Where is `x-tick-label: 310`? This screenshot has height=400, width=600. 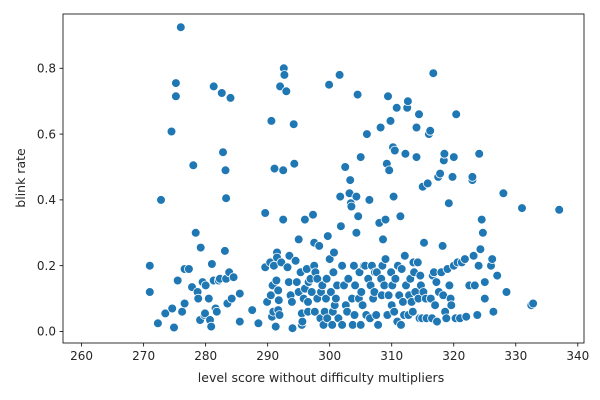 x-tick-label: 310 is located at coordinates (391, 356).